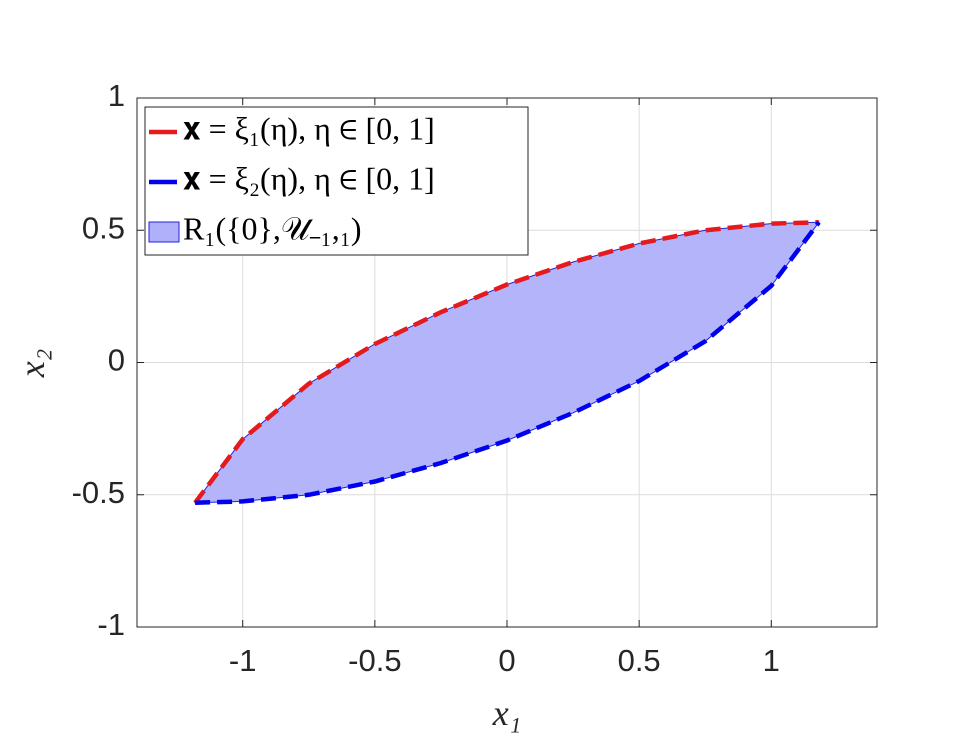 The image size is (970, 753). What do you see at coordinates (771, 660) in the screenshot?
I see `x-tick-label: 1` at bounding box center [771, 660].